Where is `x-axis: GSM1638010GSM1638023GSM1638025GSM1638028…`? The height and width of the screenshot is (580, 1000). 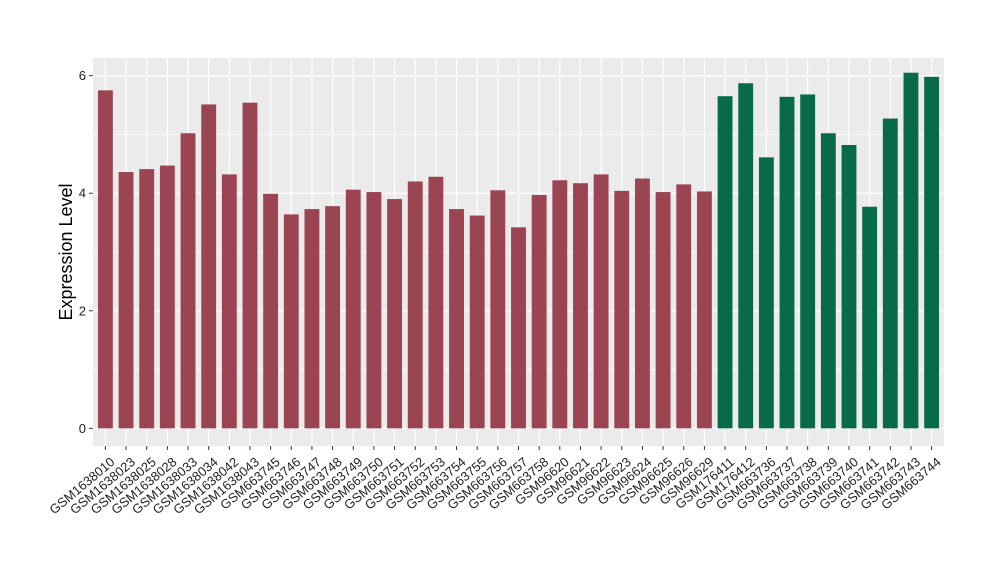
x-axis: GSM1638010GSM1638023GSM1638025GSM1638028… is located at coordinates (495, 481).